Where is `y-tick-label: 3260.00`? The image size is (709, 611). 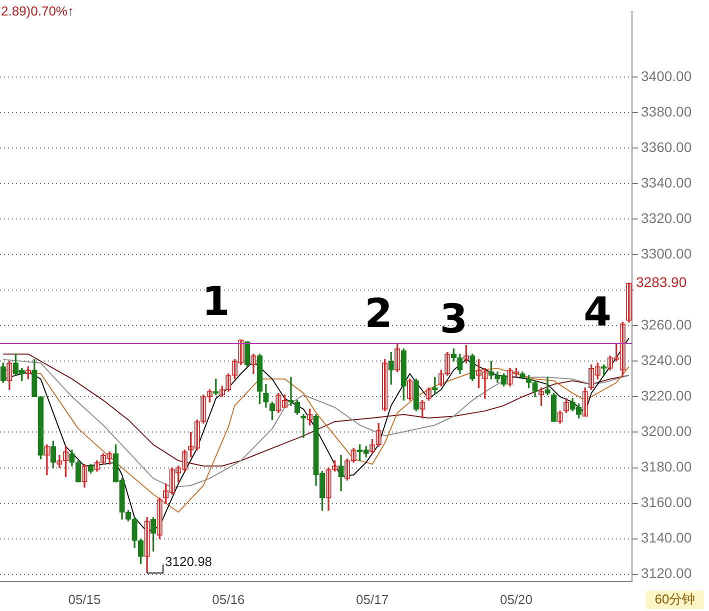
y-tick-label: 3260.00 is located at coordinates (666, 324).